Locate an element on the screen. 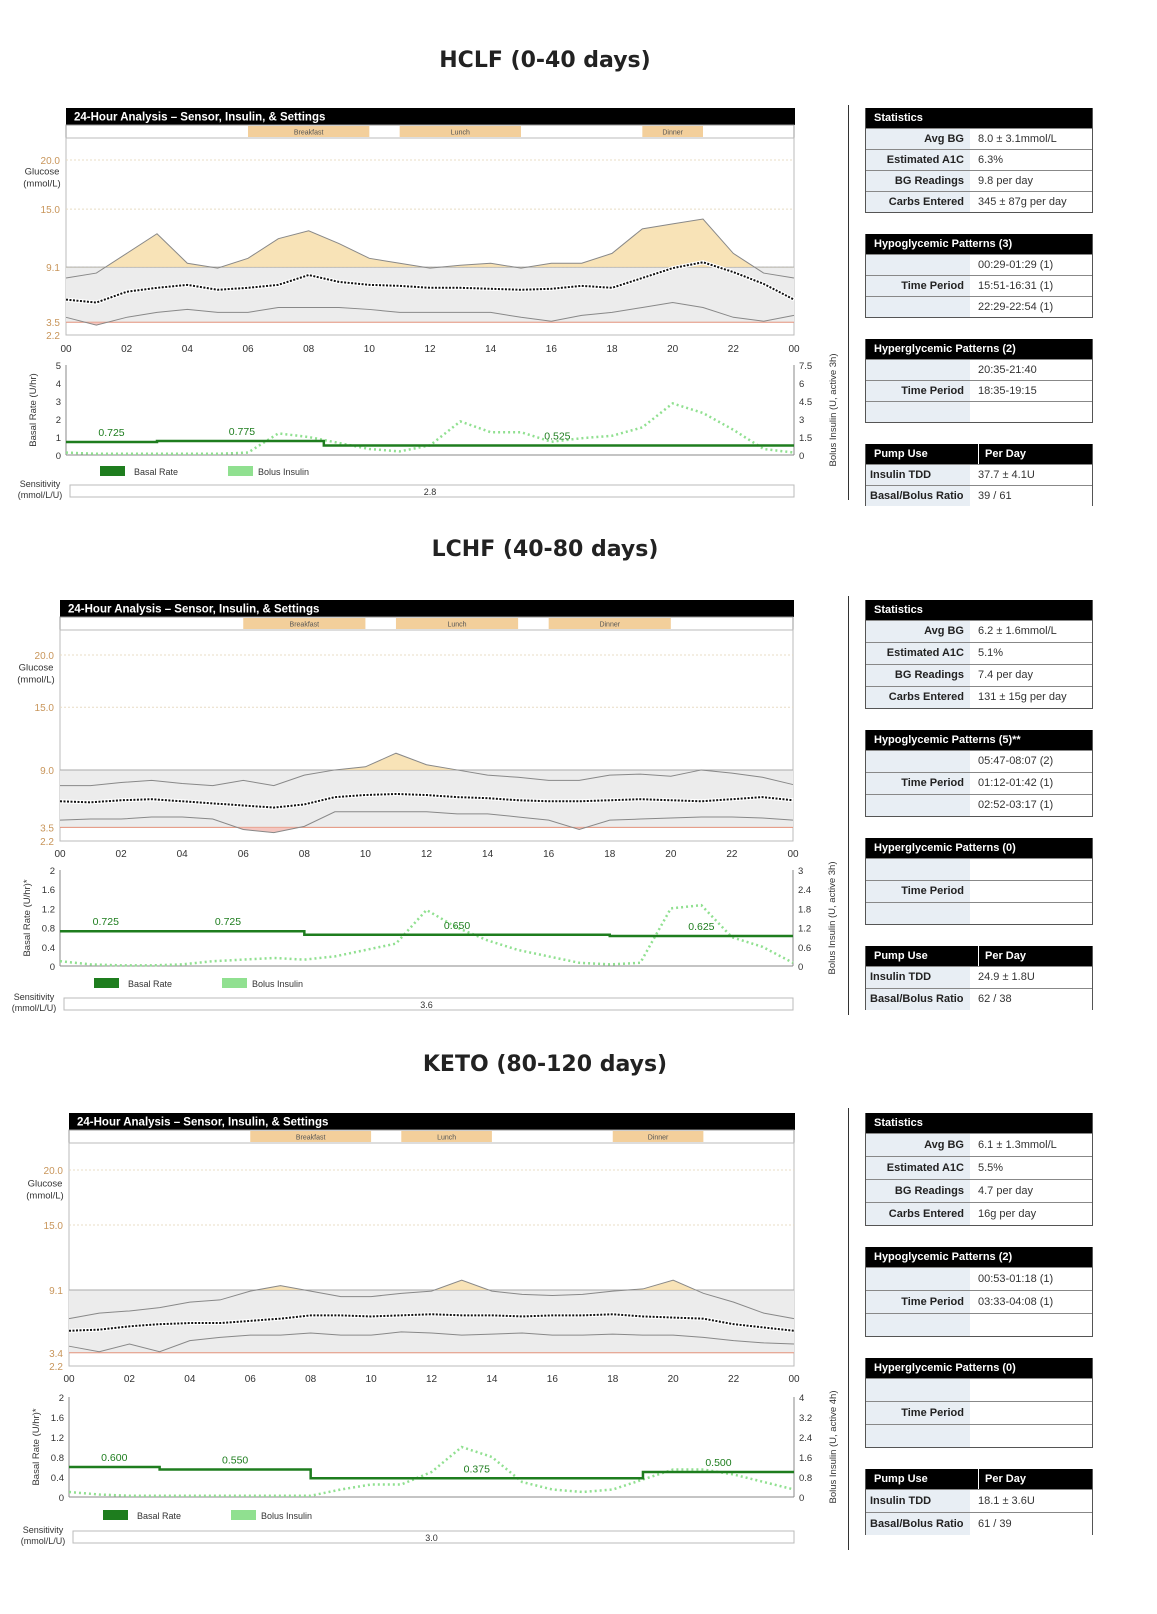 The height and width of the screenshot is (1614, 1157). x-tick-label: 10 is located at coordinates (372, 1379).